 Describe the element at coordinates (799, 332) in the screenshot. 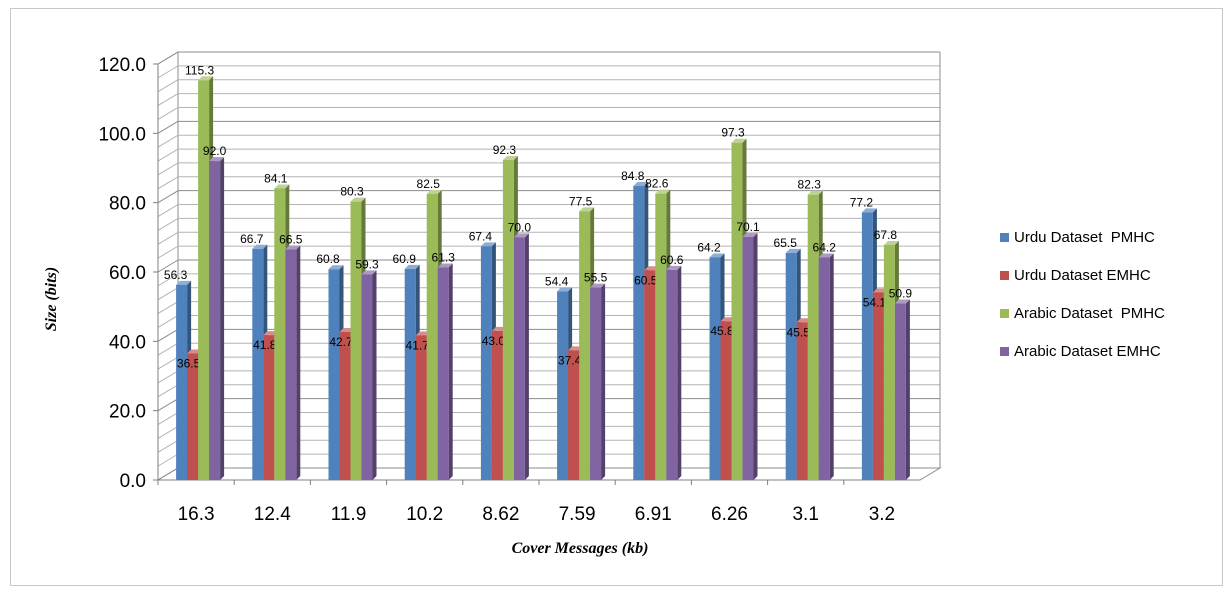

I see `data-label: 45.5` at that location.